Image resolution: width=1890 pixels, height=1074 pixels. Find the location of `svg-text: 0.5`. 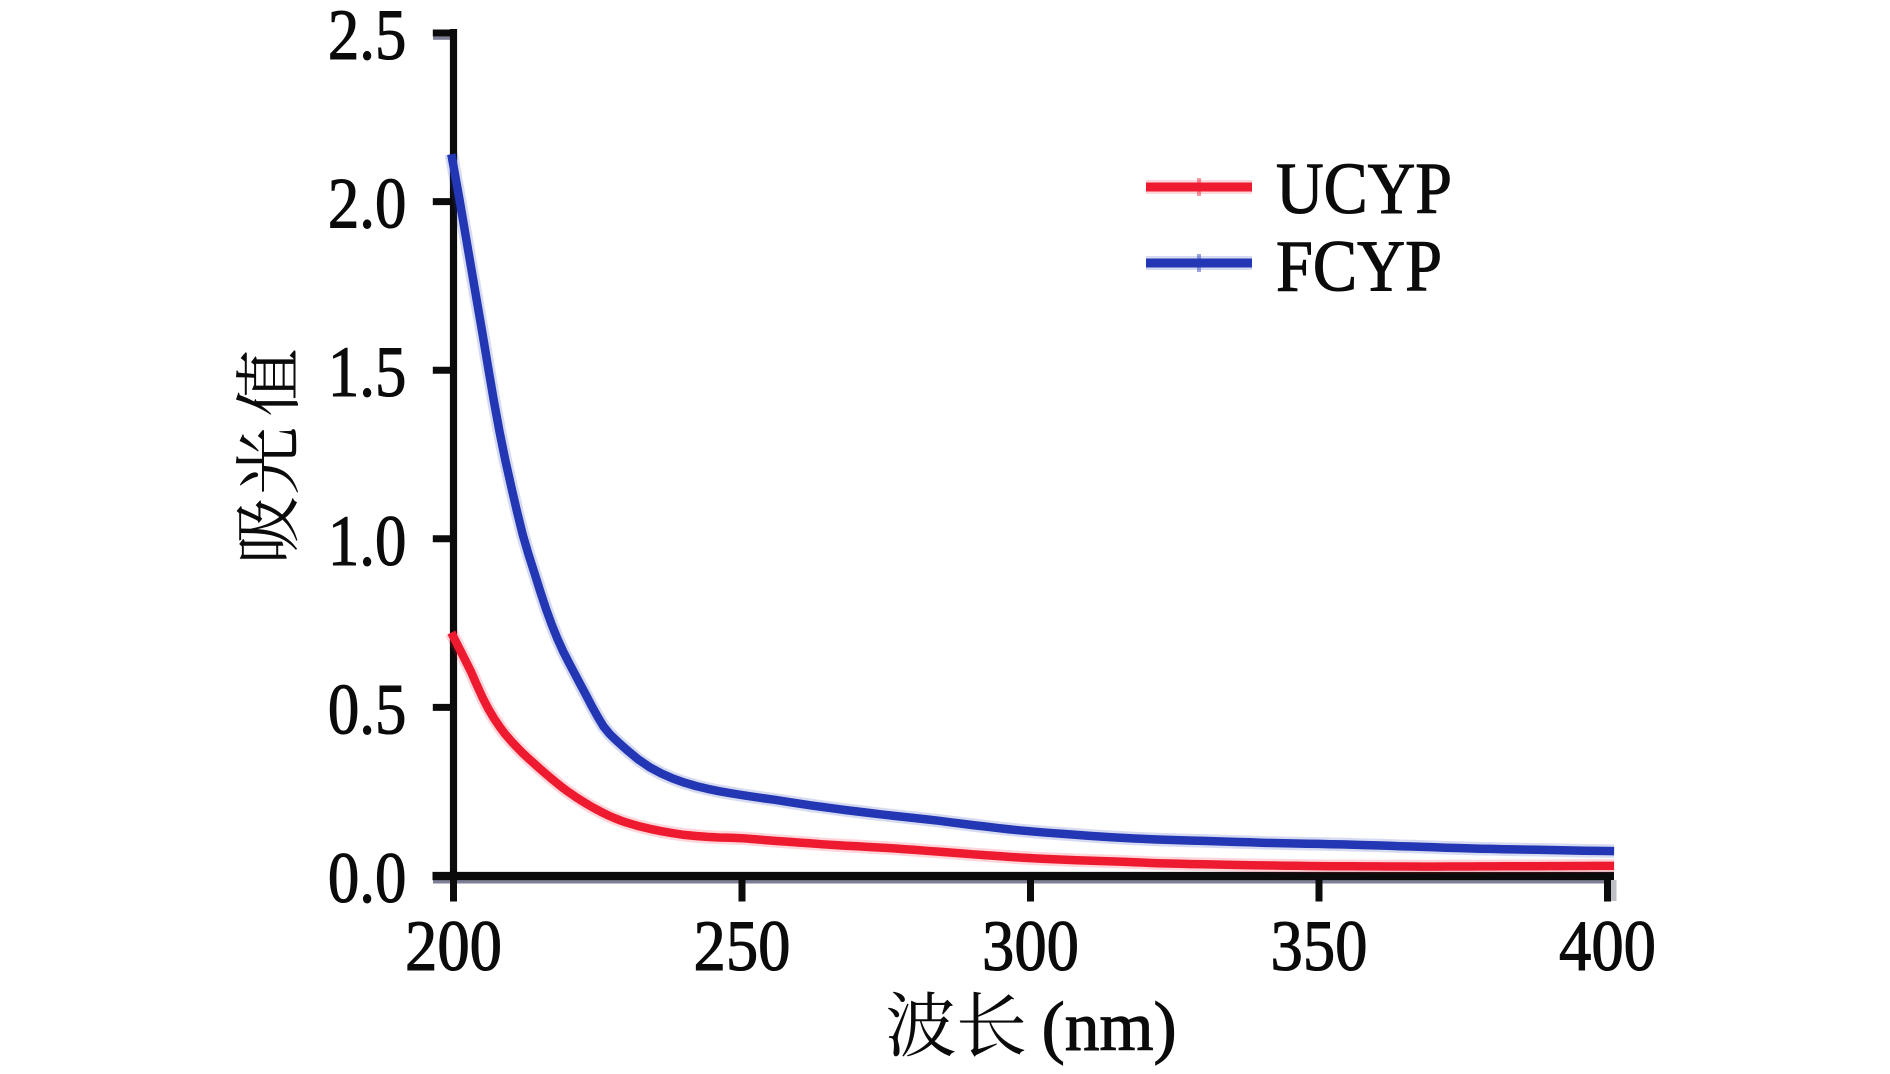

svg-text: 0.5 is located at coordinates (367, 709).